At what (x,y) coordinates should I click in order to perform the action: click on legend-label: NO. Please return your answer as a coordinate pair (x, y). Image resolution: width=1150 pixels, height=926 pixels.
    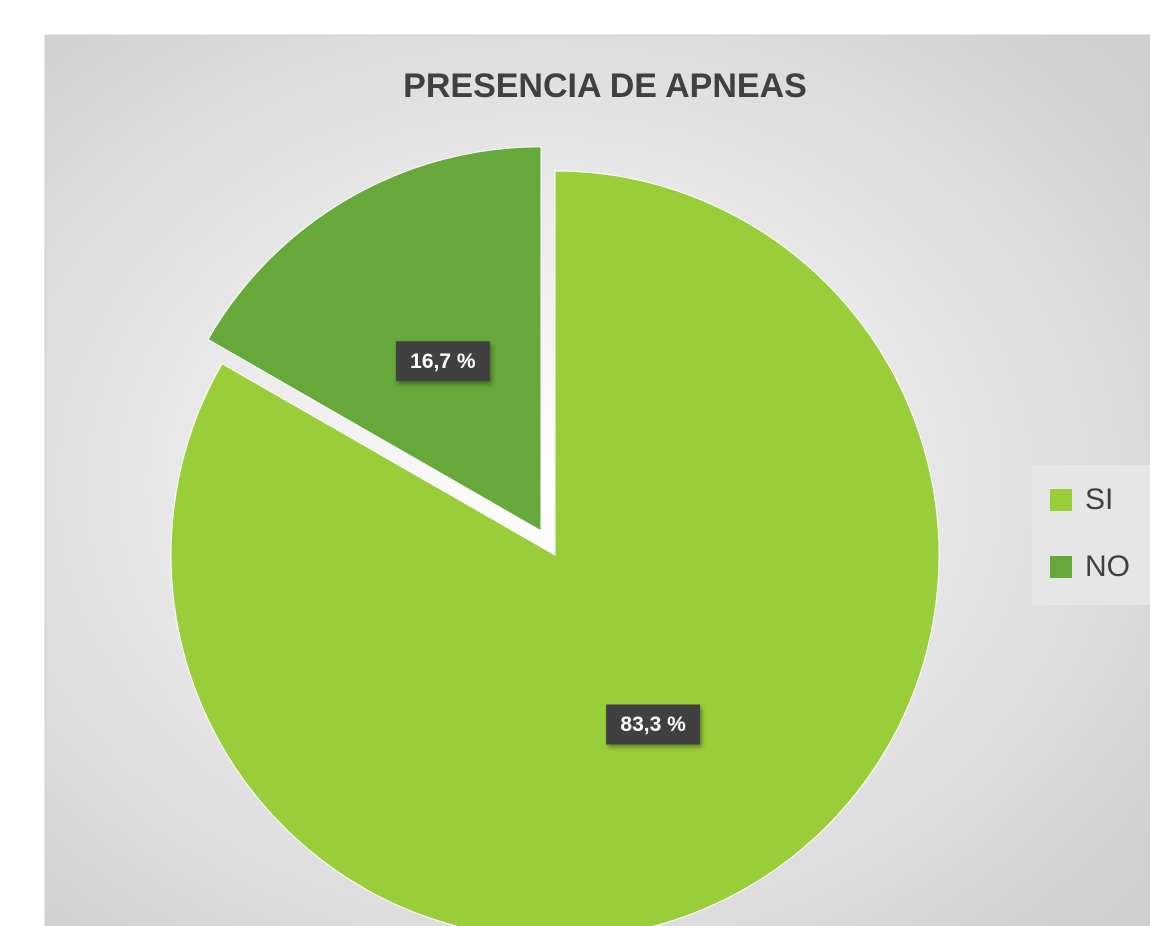
    Looking at the image, I should click on (1107, 566).